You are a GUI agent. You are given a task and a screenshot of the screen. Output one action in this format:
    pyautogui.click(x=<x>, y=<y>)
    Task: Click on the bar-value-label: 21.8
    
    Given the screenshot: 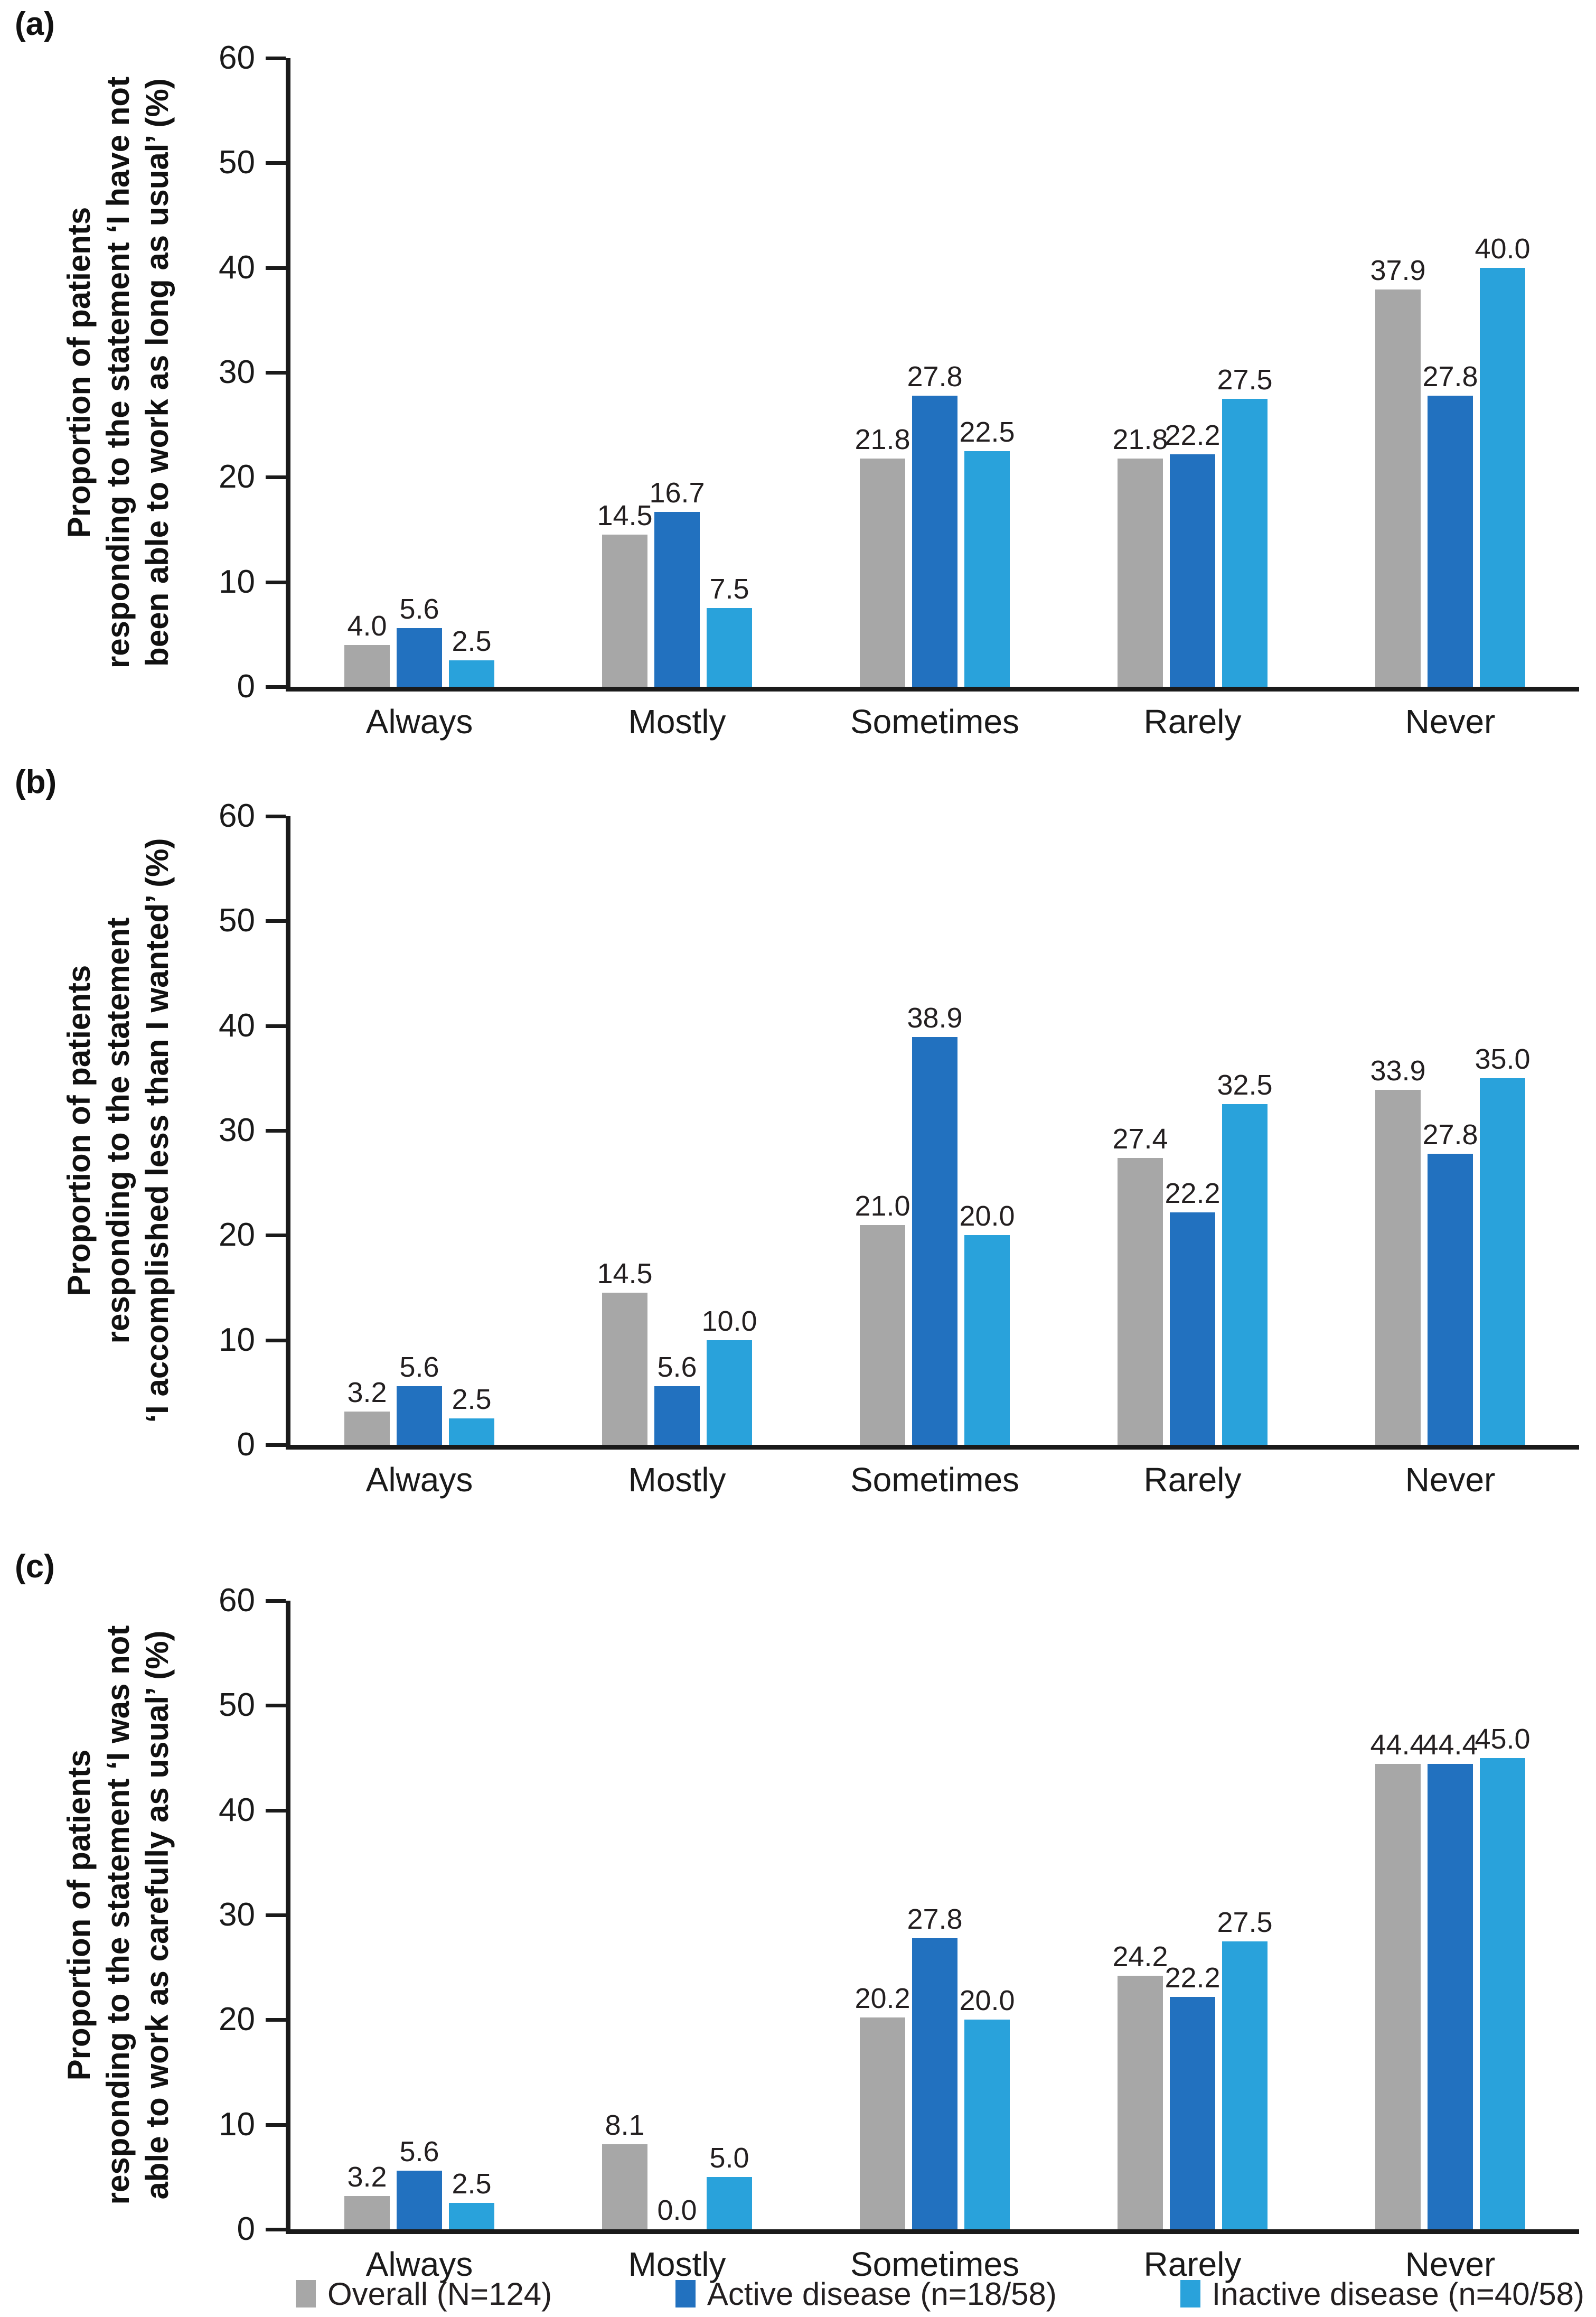 What is the action you would take?
    pyautogui.click(x=1140, y=439)
    